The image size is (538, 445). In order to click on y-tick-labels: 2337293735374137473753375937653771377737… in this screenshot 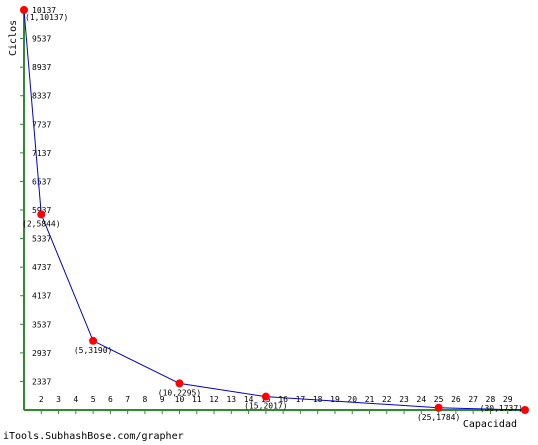, I will do `click(38, 196)`.